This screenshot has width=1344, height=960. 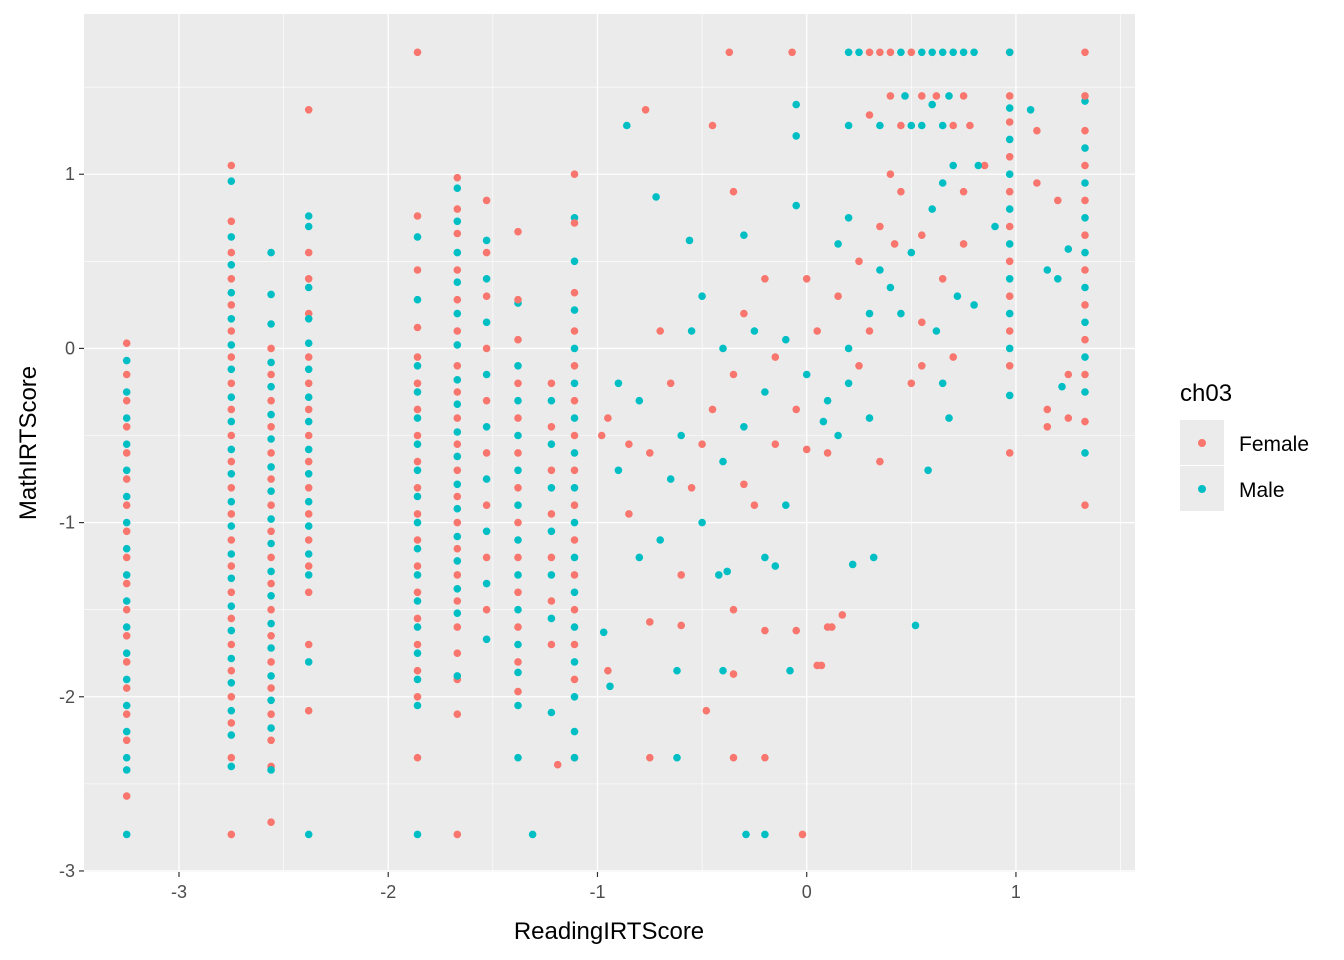 What do you see at coordinates (1274, 444) in the screenshot?
I see `legend-label-female: Female` at bounding box center [1274, 444].